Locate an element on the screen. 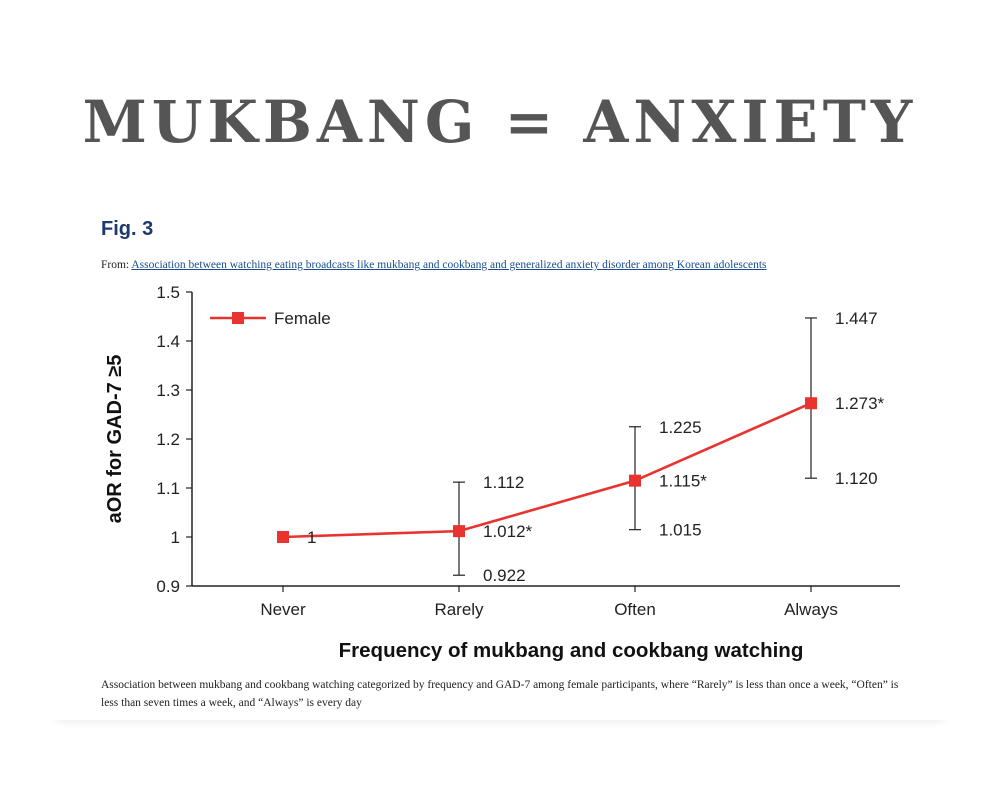 Image resolution: width=1000 pixels, height=800 pixels. ci-upper-label: 1.112 is located at coordinates (503, 482).